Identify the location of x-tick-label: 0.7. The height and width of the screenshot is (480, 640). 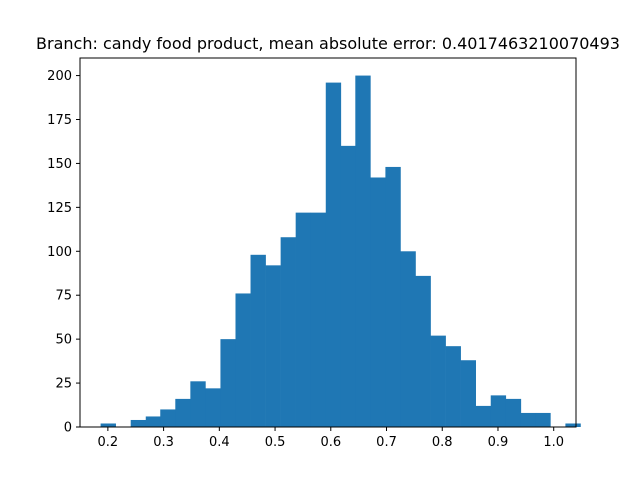
(386, 442).